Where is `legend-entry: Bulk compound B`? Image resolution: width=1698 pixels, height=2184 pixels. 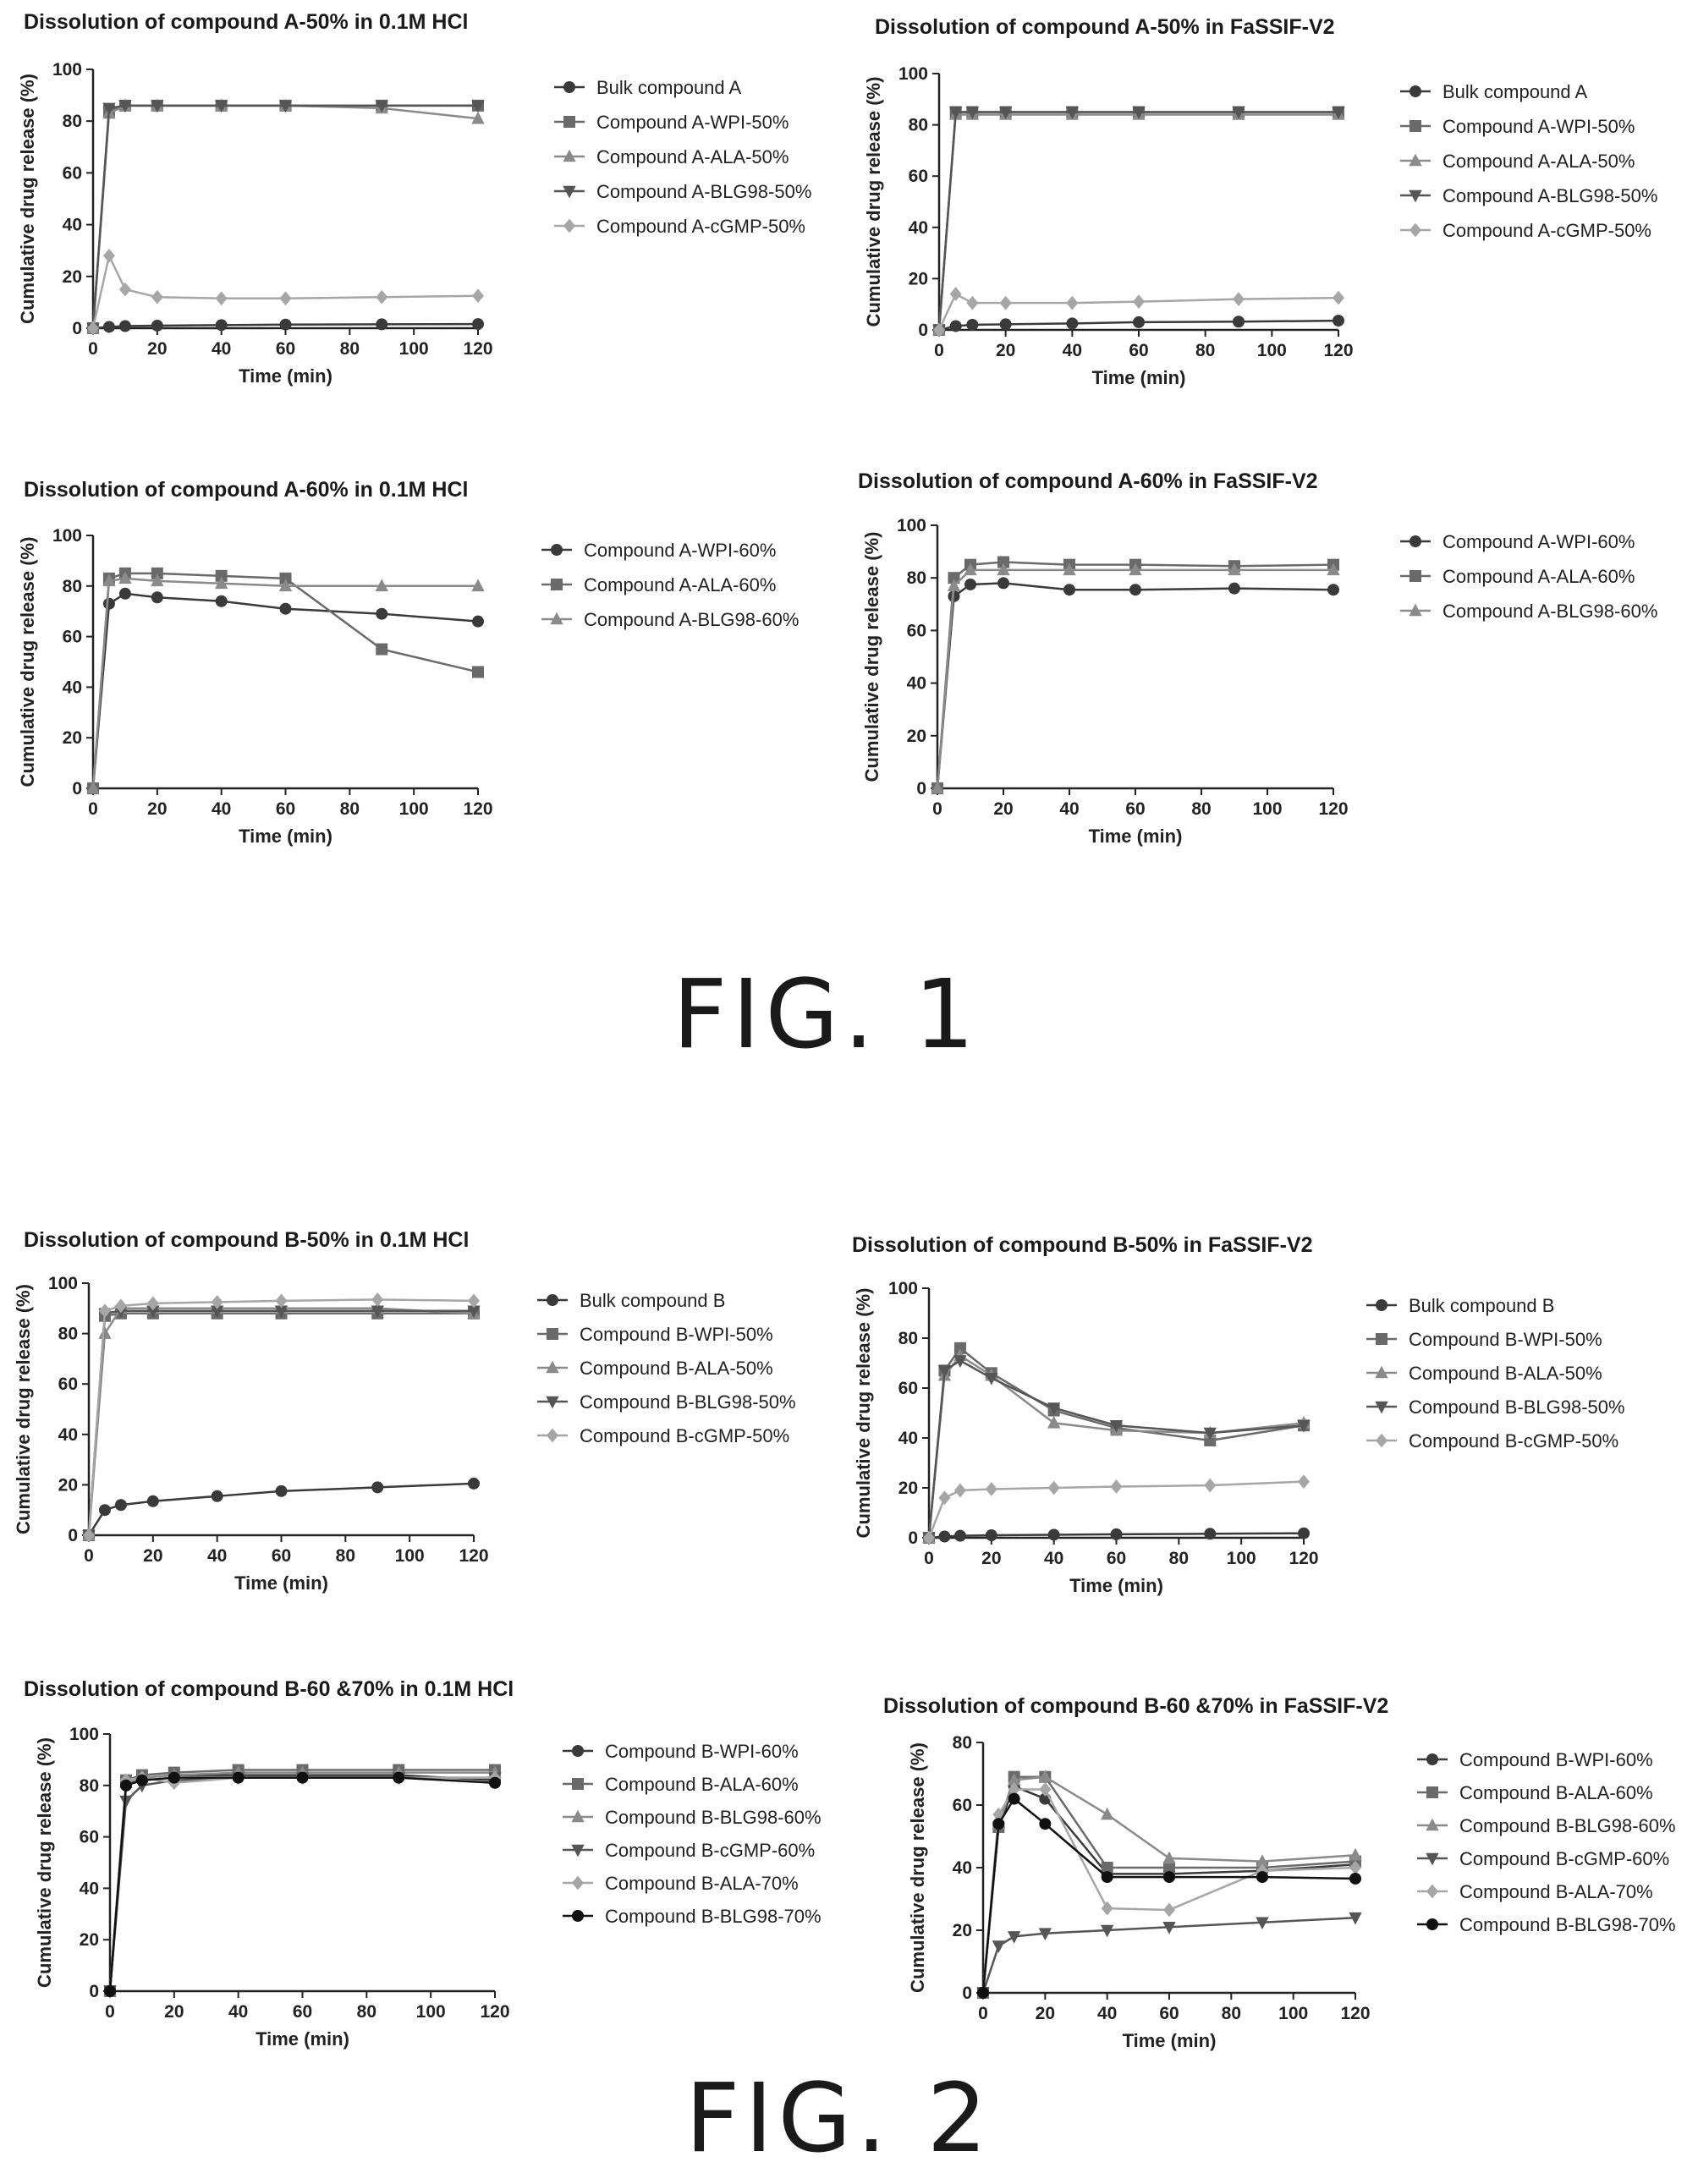
legend-entry: Bulk compound B is located at coordinates (1481, 1305).